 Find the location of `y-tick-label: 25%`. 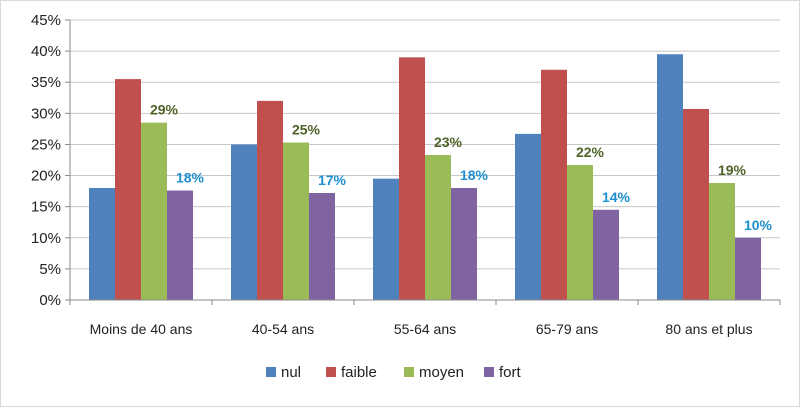

y-tick-label: 25% is located at coordinates (46, 144).